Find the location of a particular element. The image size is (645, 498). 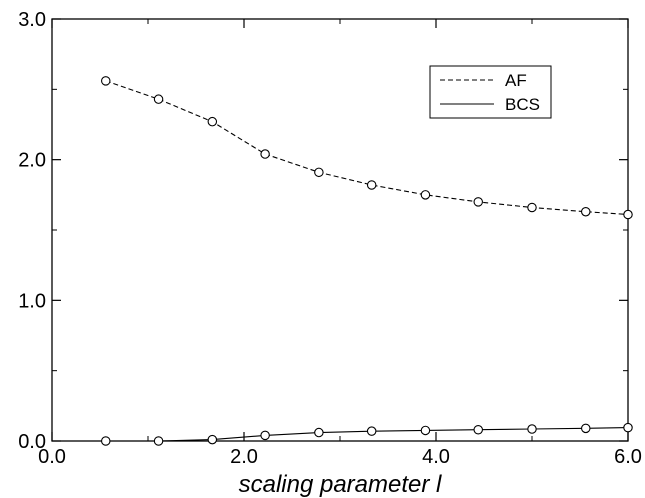

y-tick-label: 0.0 is located at coordinates (32, 442).